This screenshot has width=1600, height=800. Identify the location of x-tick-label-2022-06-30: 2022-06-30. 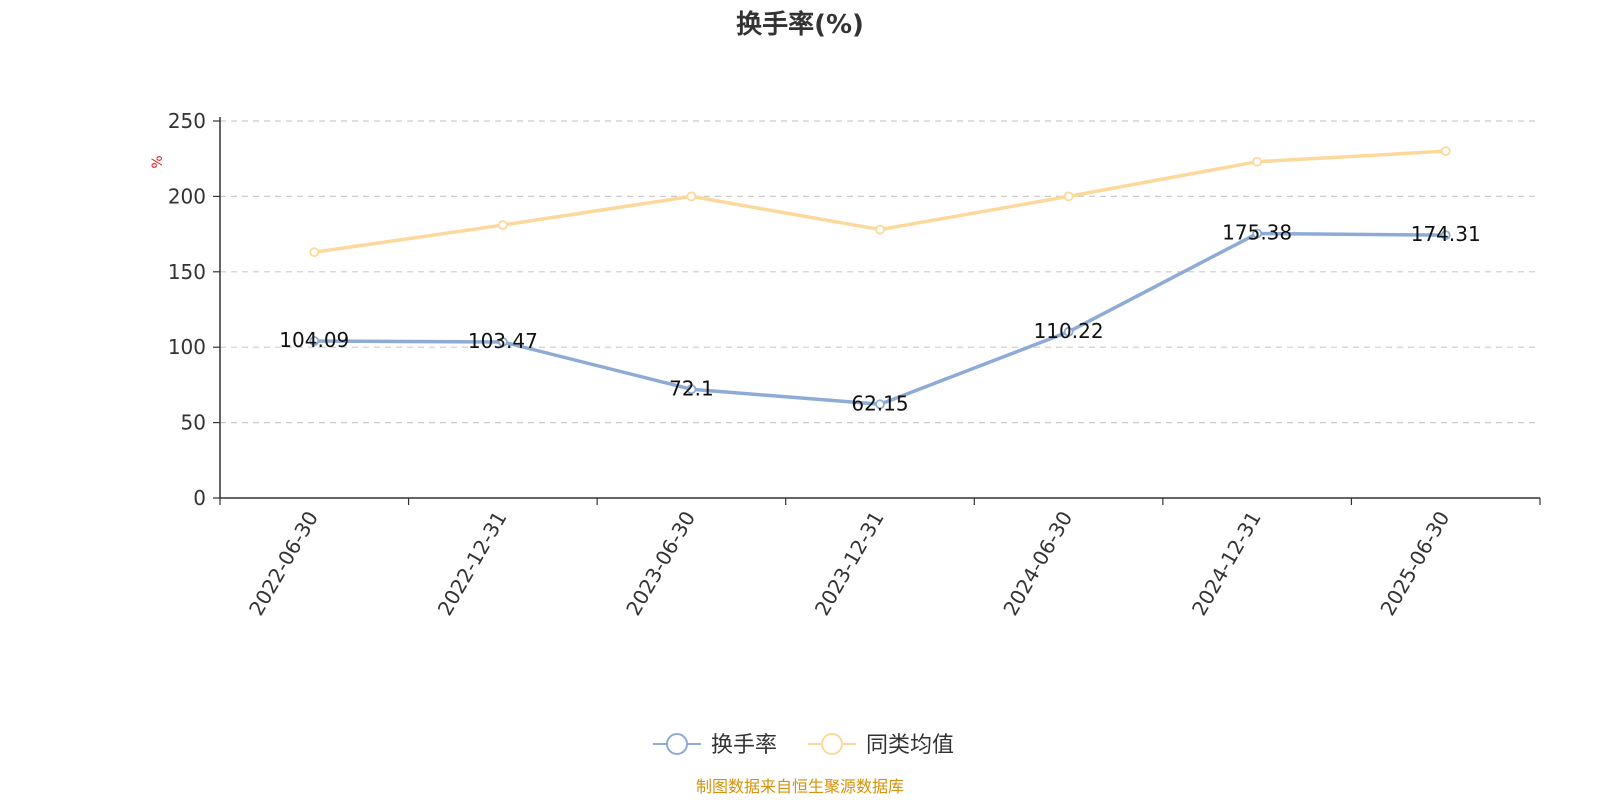
(283, 563).